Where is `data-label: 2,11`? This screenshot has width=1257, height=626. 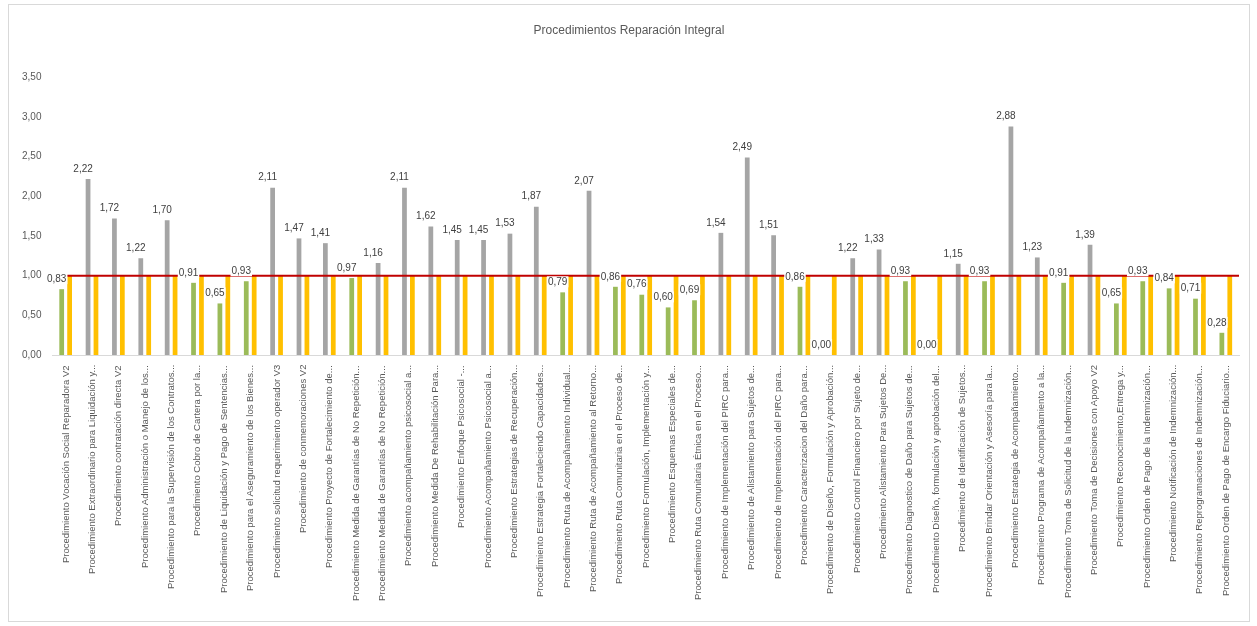 data-label: 2,11 is located at coordinates (400, 177).